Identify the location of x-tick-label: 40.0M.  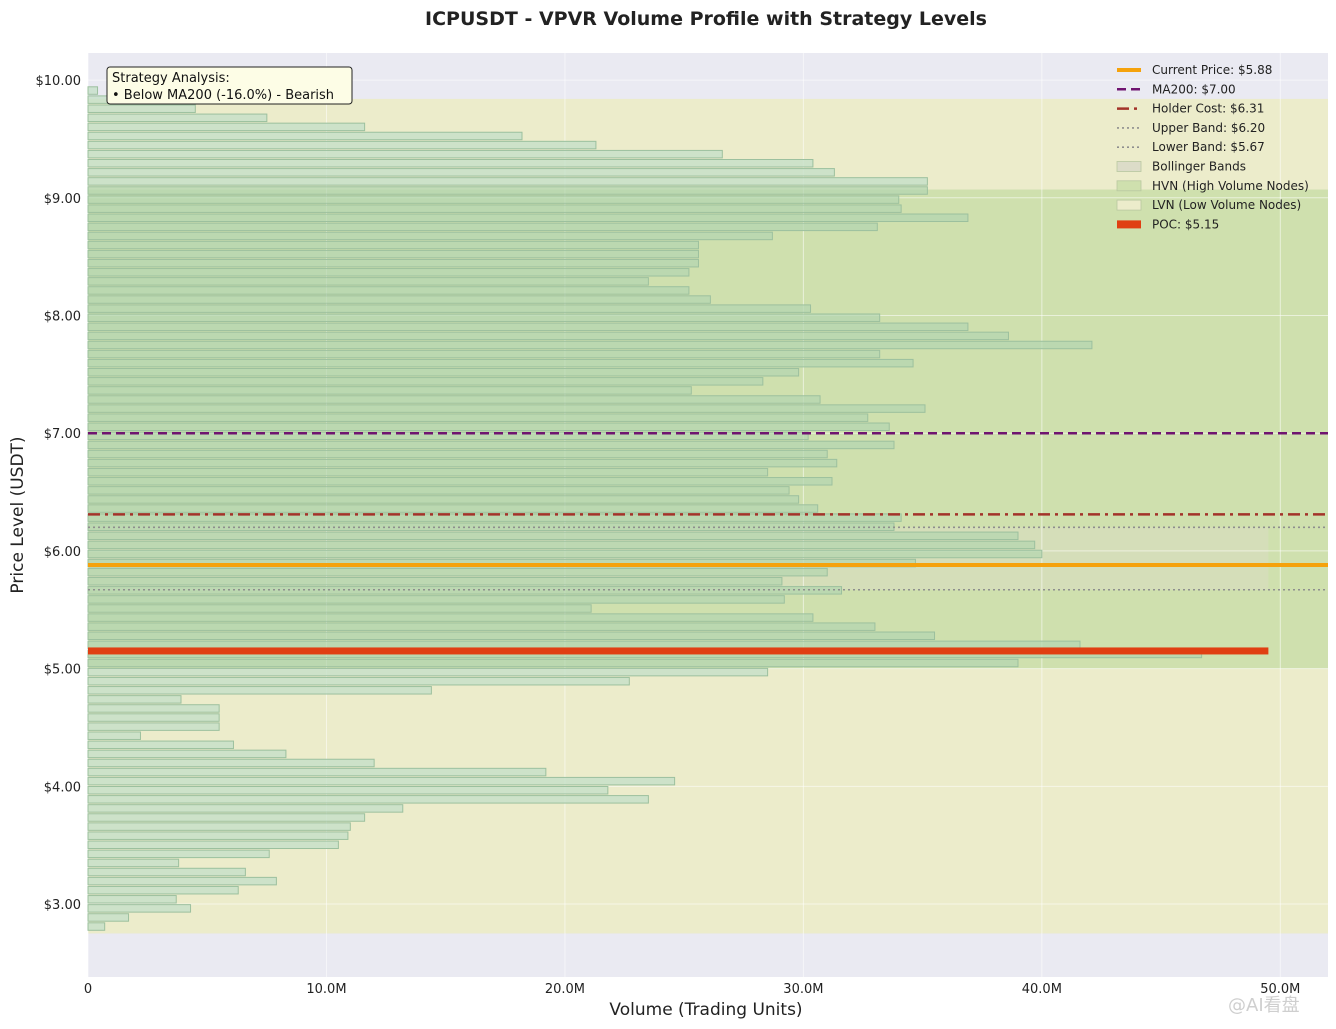
(1042, 989).